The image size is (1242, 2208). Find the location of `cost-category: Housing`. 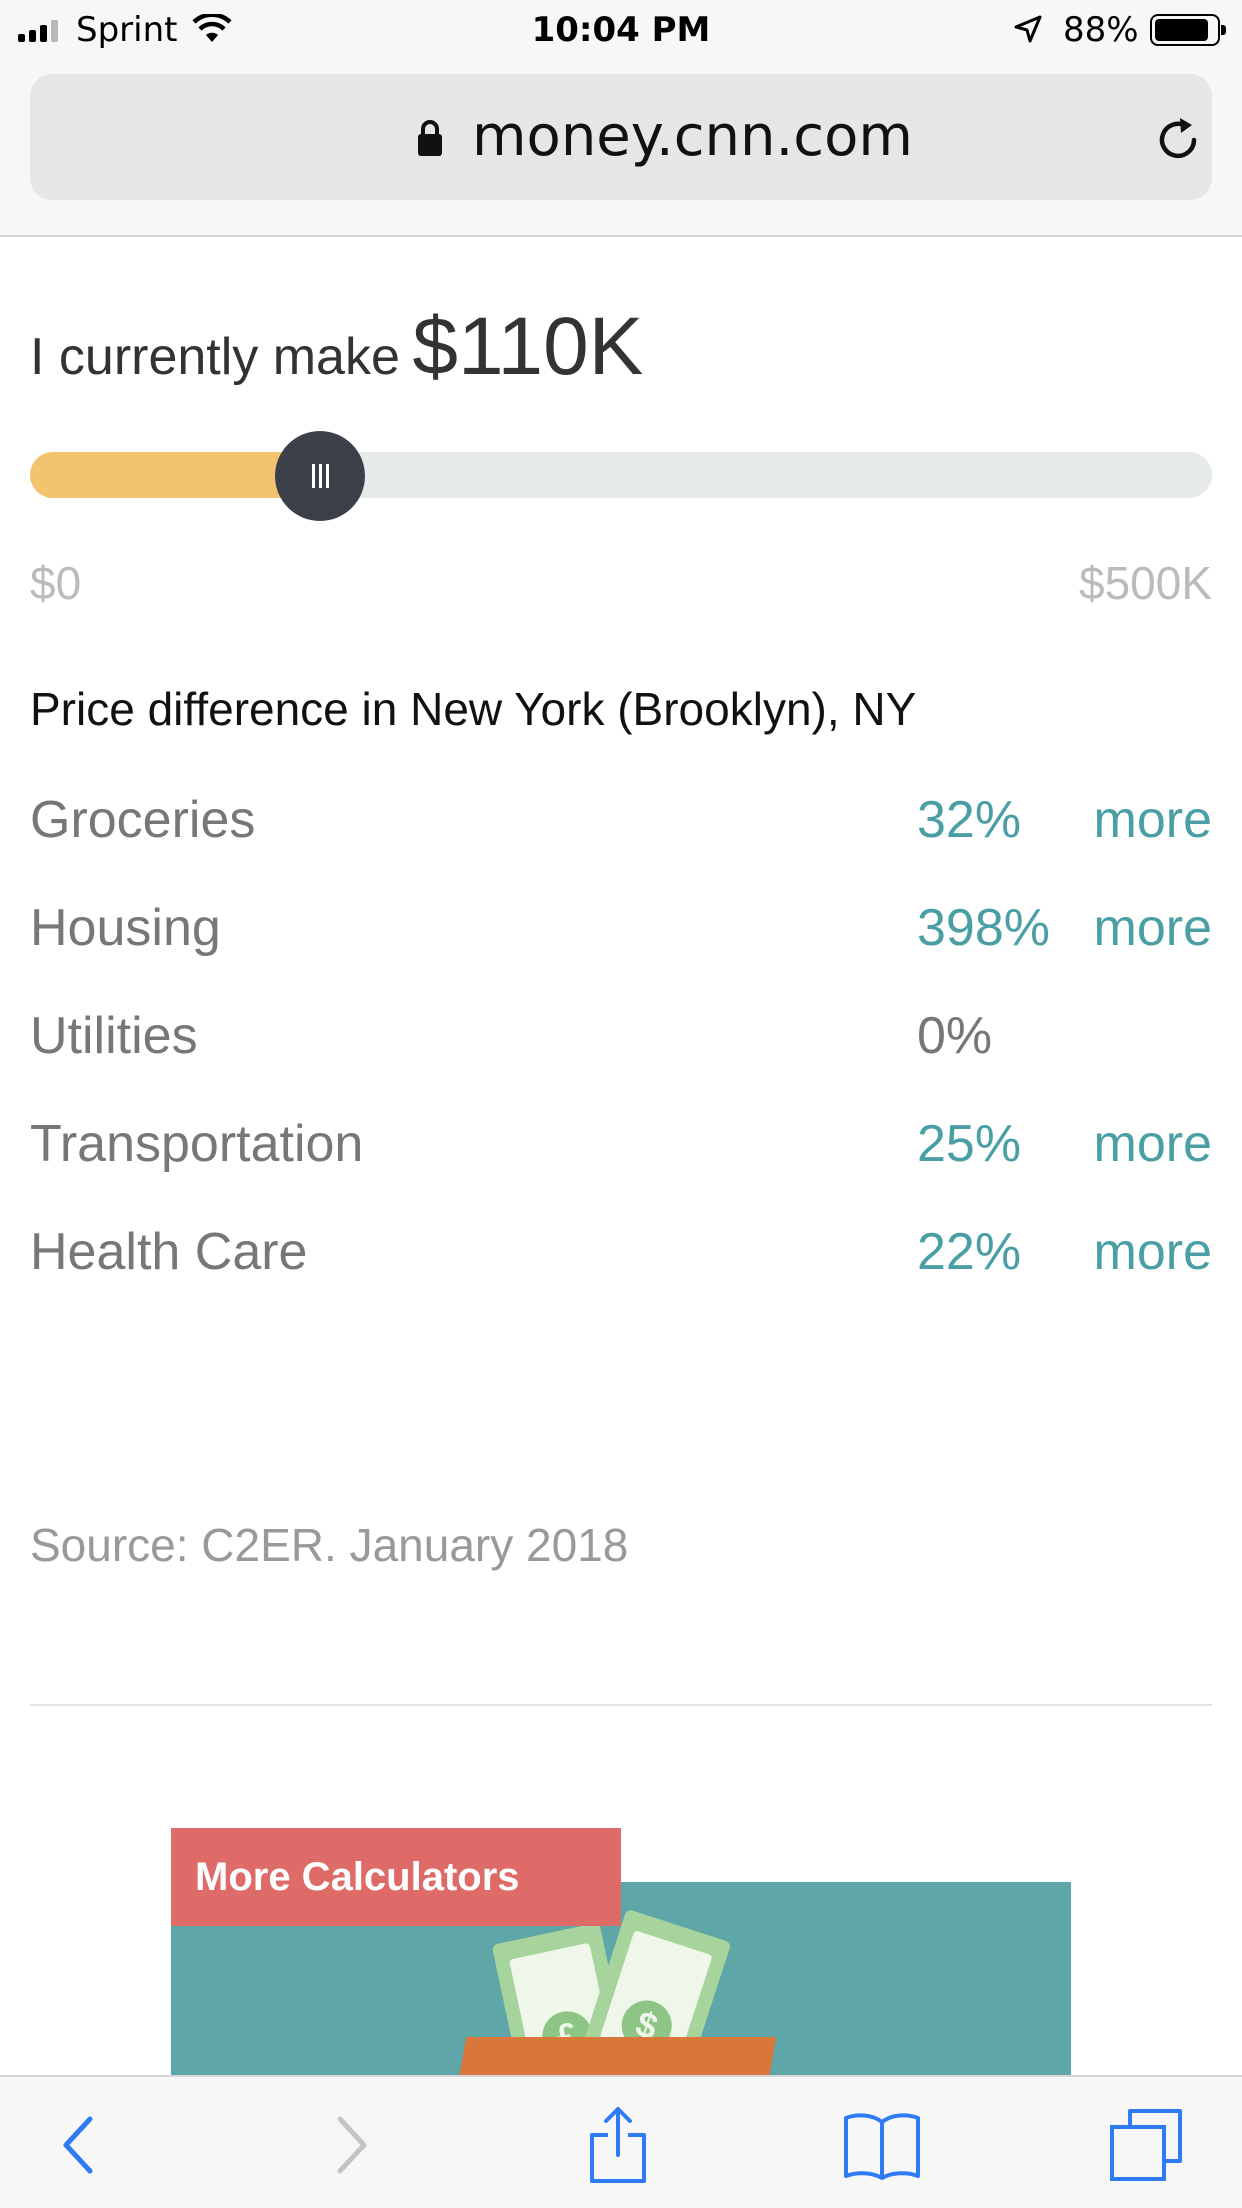

cost-category: Housing is located at coordinates (125, 928).